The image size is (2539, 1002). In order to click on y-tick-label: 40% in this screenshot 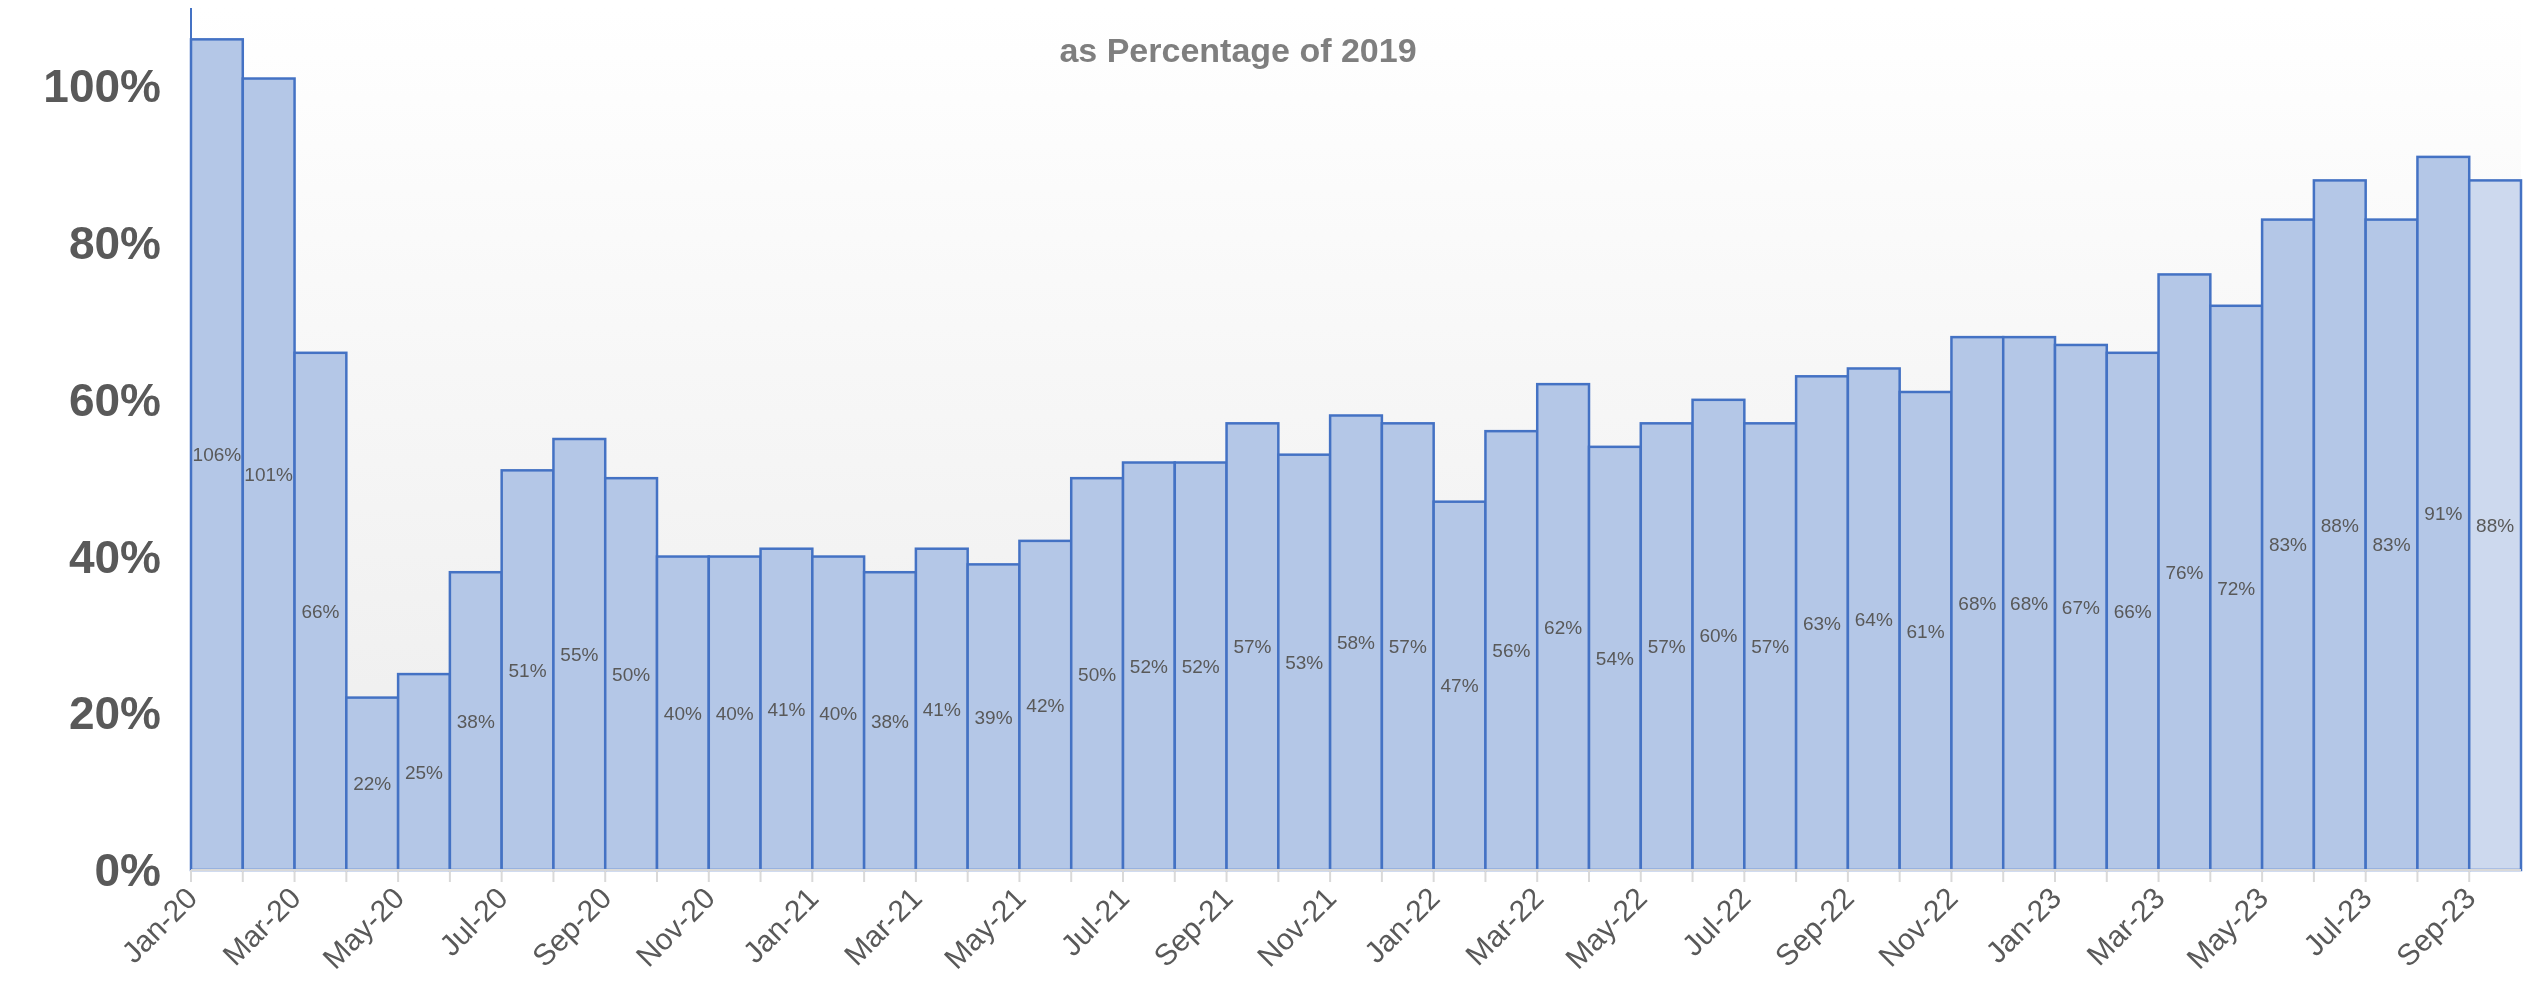, I will do `click(114, 556)`.